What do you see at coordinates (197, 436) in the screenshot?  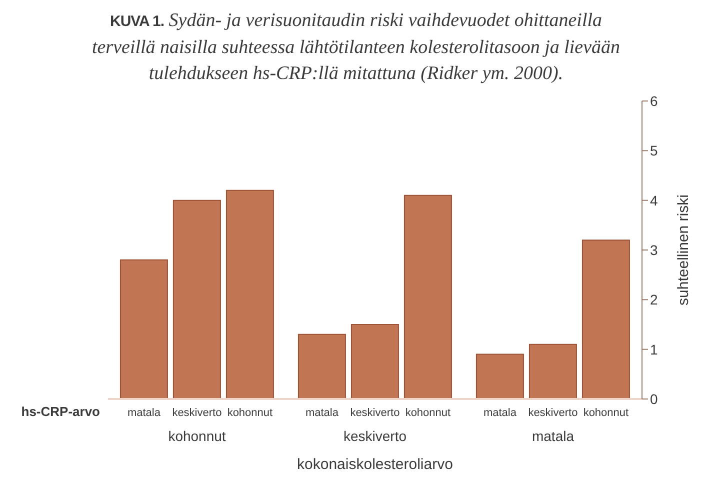 I see `x-tick-label: kohonnut` at bounding box center [197, 436].